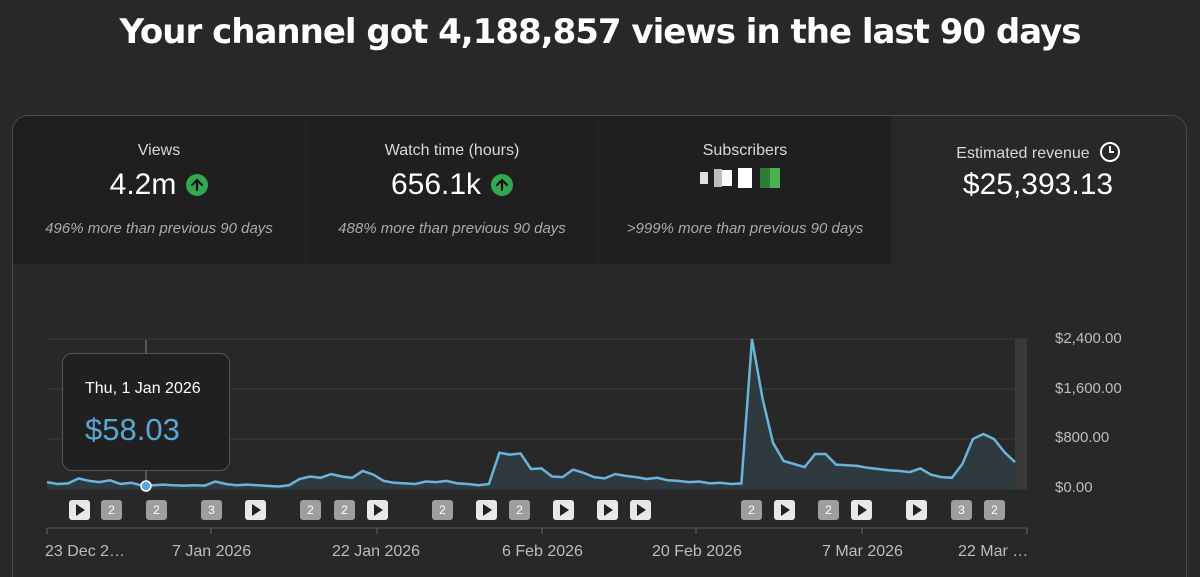 This screenshot has width=1200, height=577. Describe the element at coordinates (740, 178) in the screenshot. I see `redacted-subscriber-count` at that location.